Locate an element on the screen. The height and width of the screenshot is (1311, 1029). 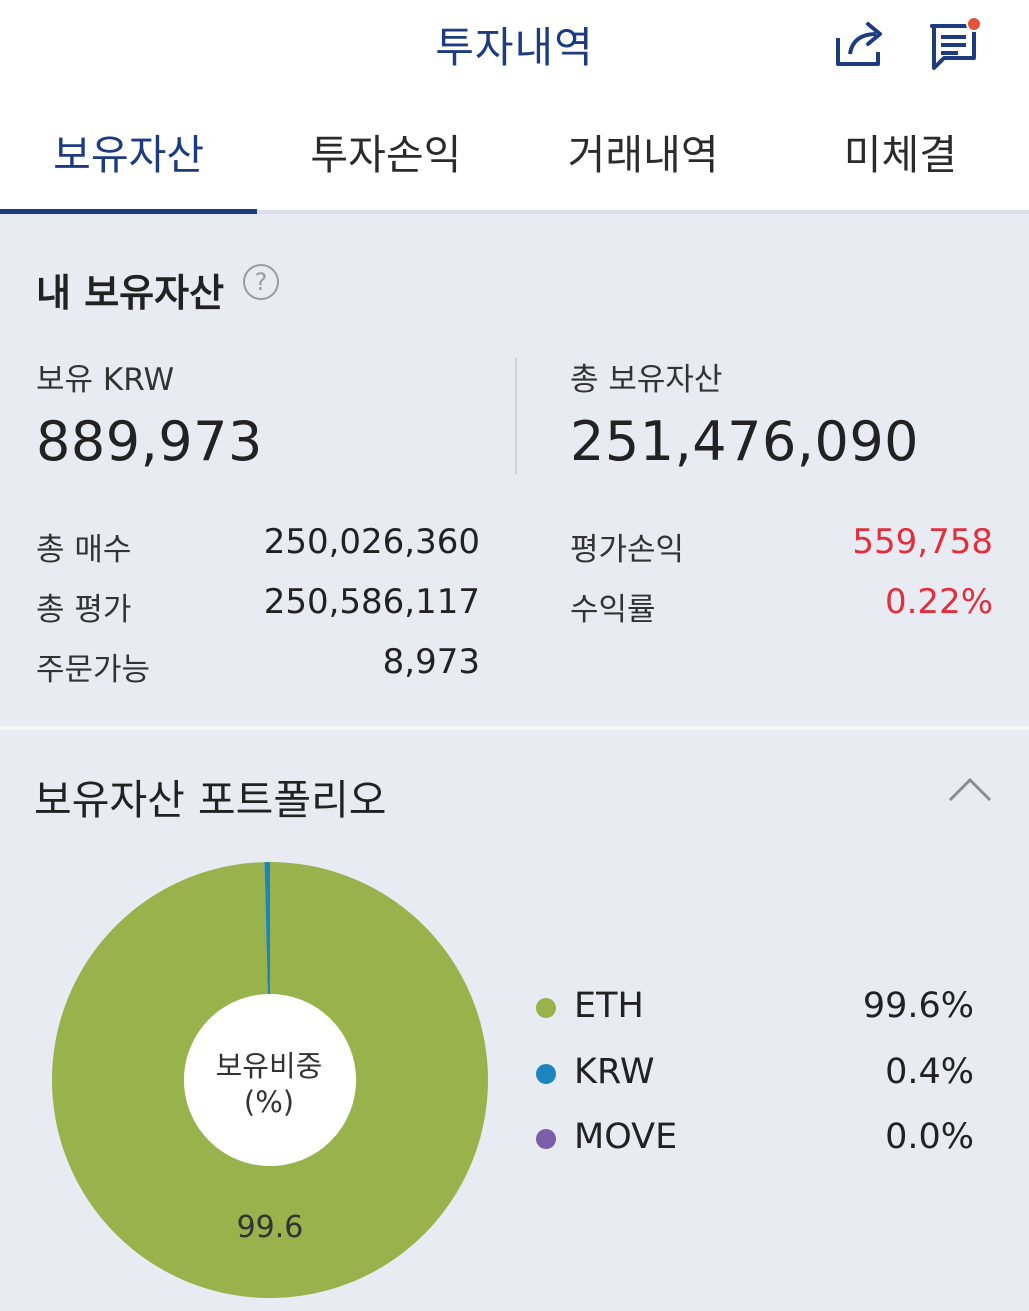
portfolio-title: 보유자산 포트폴리오 is located at coordinates (210, 800).